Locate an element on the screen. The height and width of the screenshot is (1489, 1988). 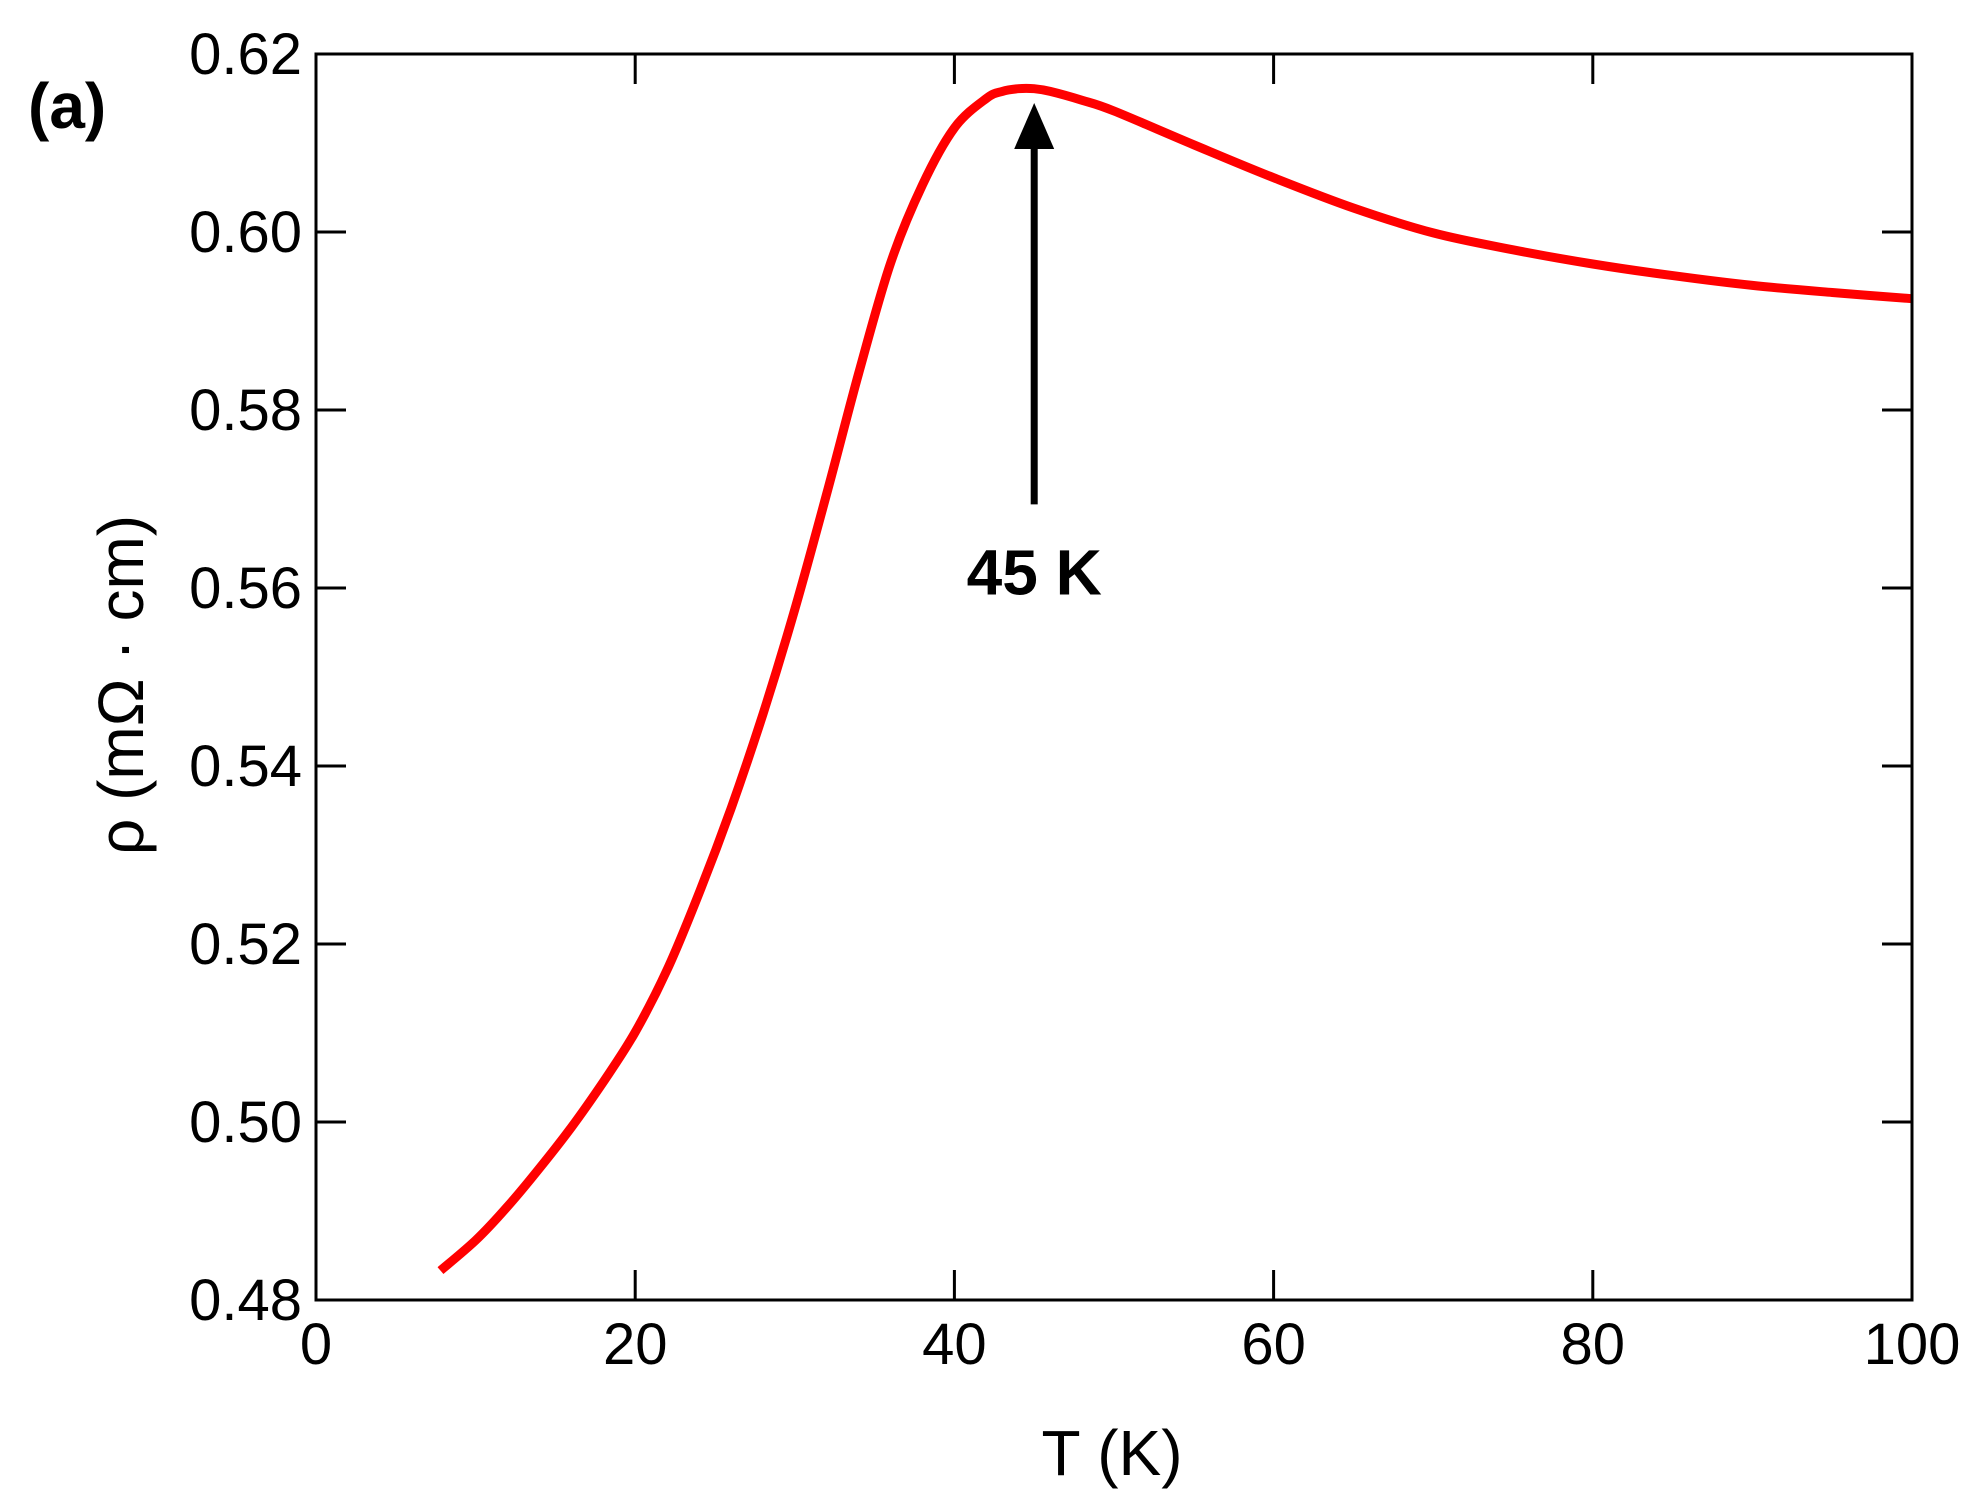
y-tick-label: 0.60 is located at coordinates (245, 232).